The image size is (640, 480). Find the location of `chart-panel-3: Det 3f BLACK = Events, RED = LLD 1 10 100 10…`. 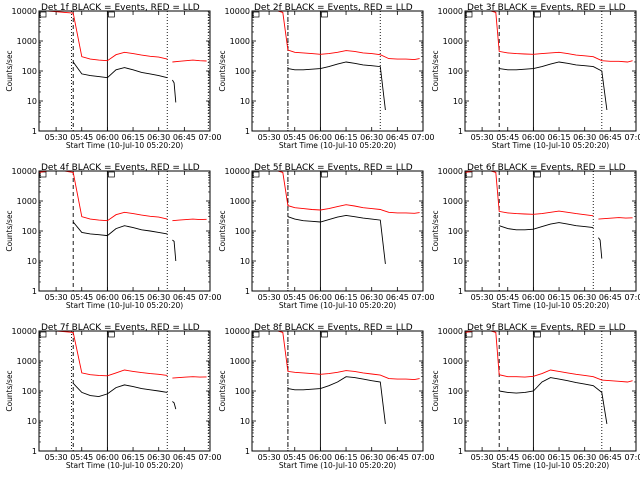

chart-panel-3: Det 3f BLACK = Events, RED = LLD 1 10 100 10… is located at coordinates (535, 76).